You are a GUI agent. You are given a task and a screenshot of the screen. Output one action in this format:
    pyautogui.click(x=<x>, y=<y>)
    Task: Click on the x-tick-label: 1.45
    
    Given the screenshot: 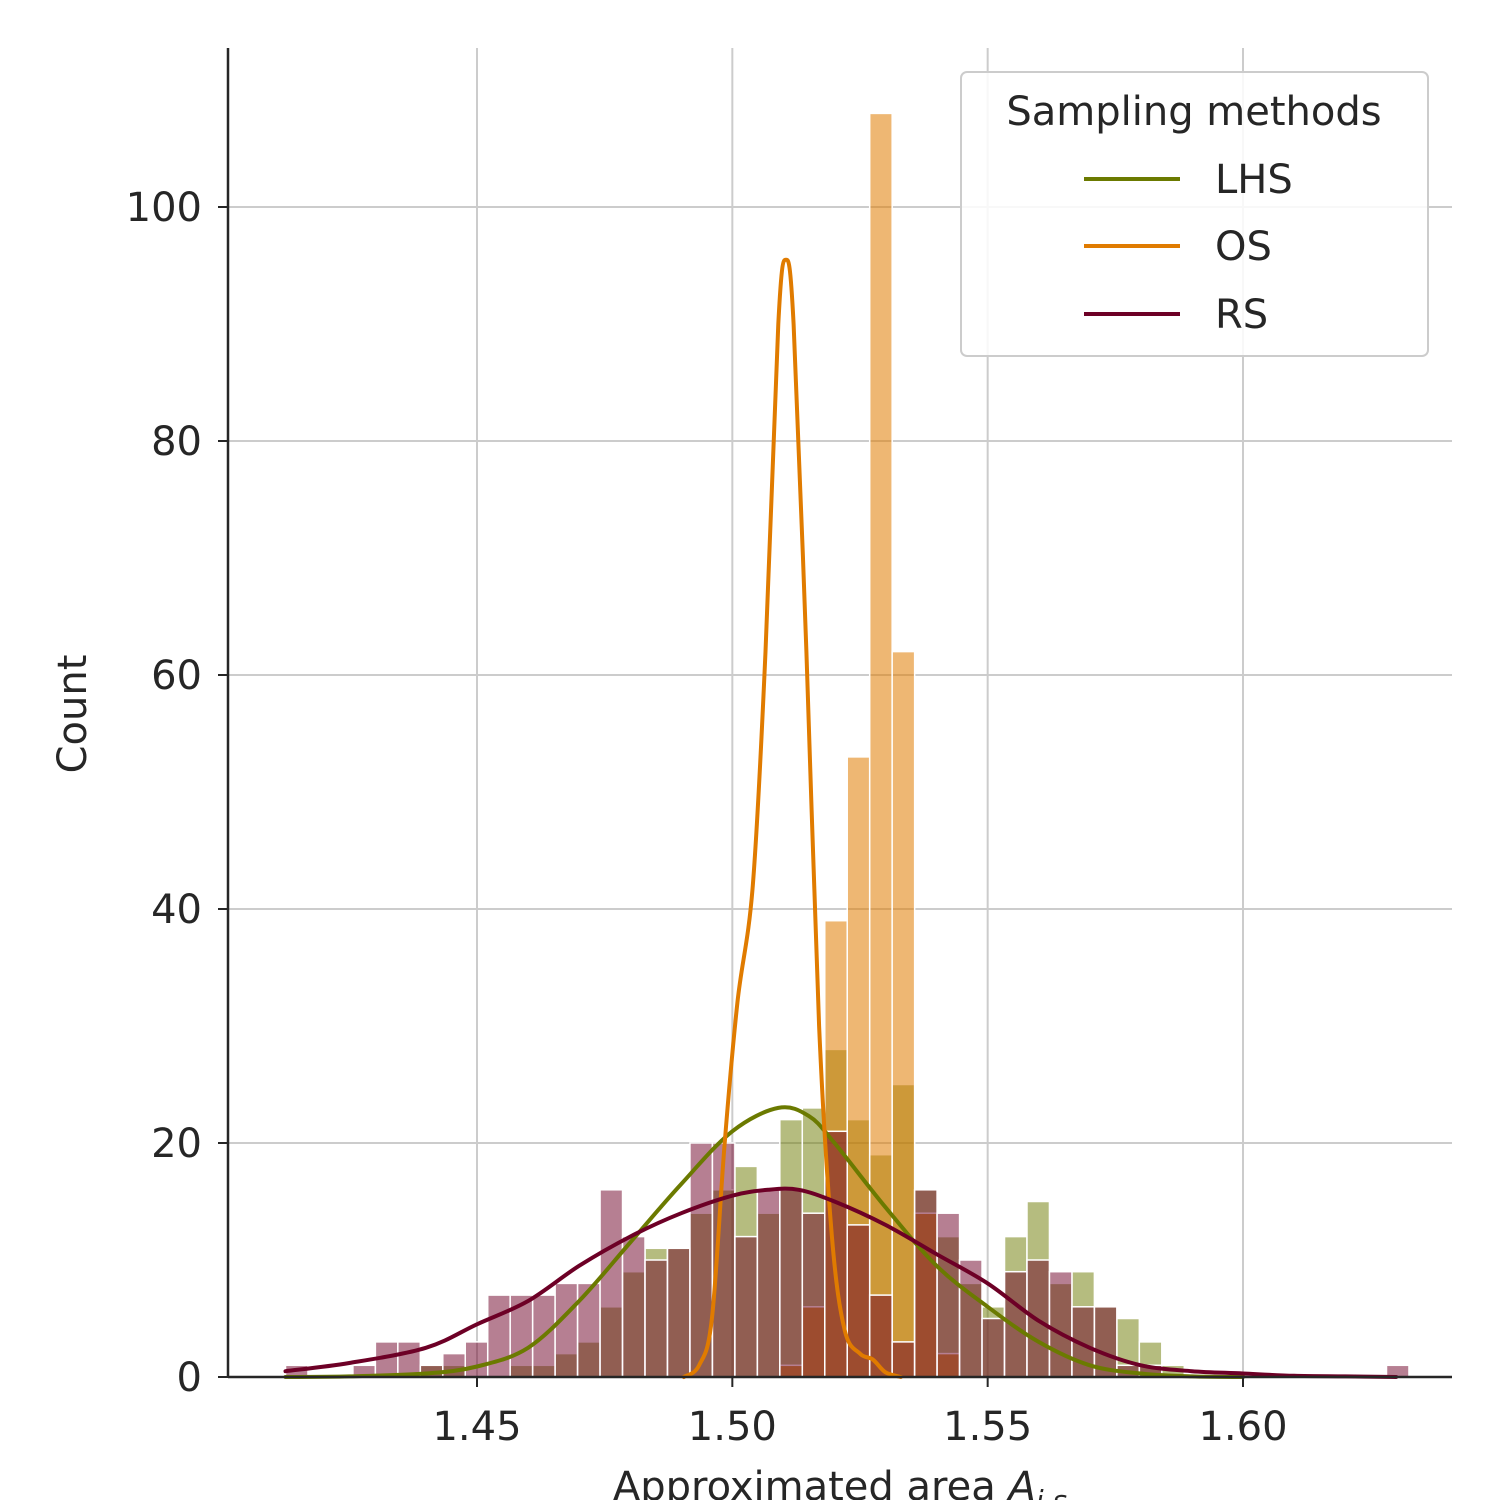 What is the action you would take?
    pyautogui.click(x=476, y=1427)
    